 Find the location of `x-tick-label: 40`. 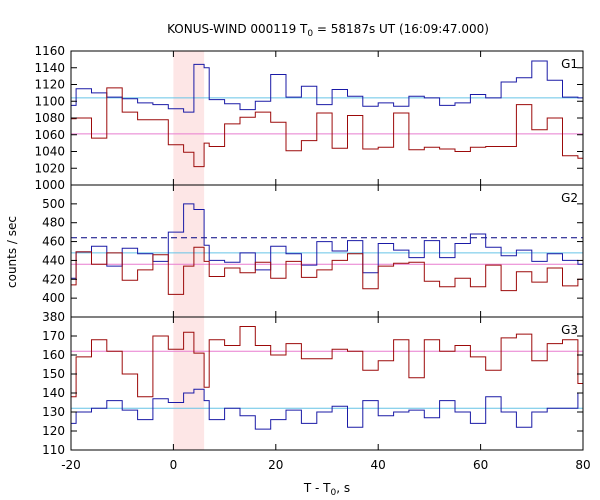

x-tick-label: 40 is located at coordinates (378, 465).